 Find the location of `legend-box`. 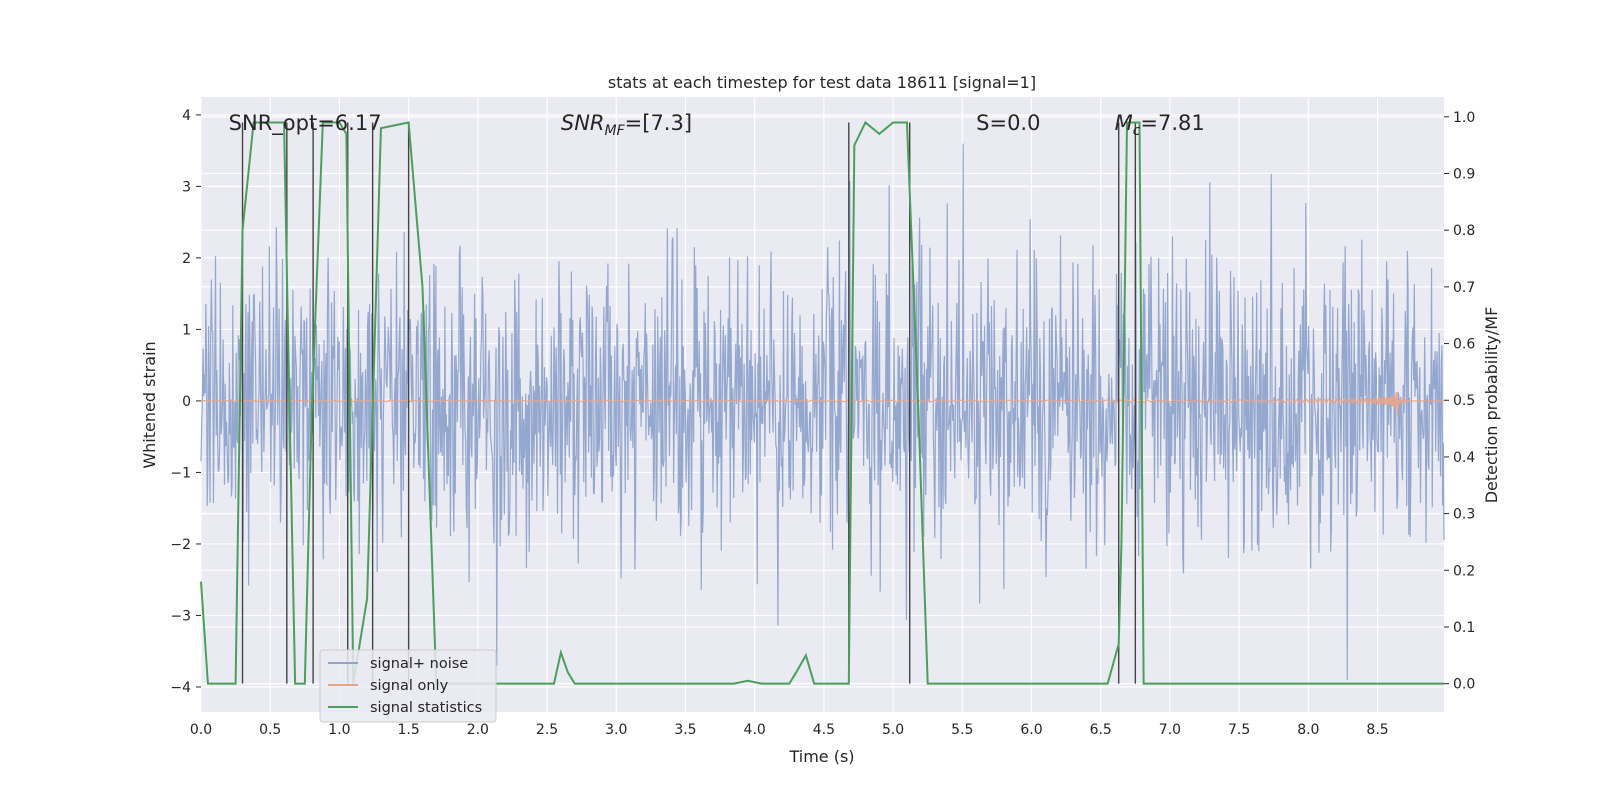

legend-box is located at coordinates (408, 686).